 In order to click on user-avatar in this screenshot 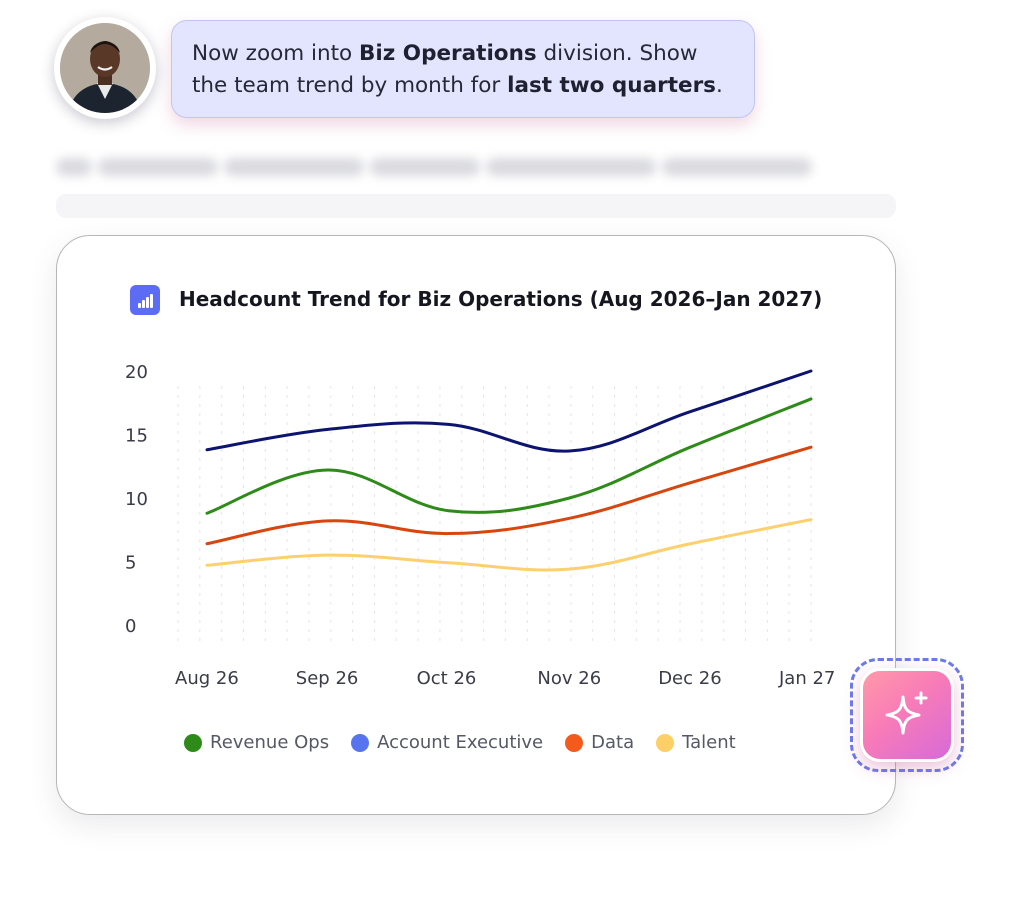, I will do `click(105, 68)`.